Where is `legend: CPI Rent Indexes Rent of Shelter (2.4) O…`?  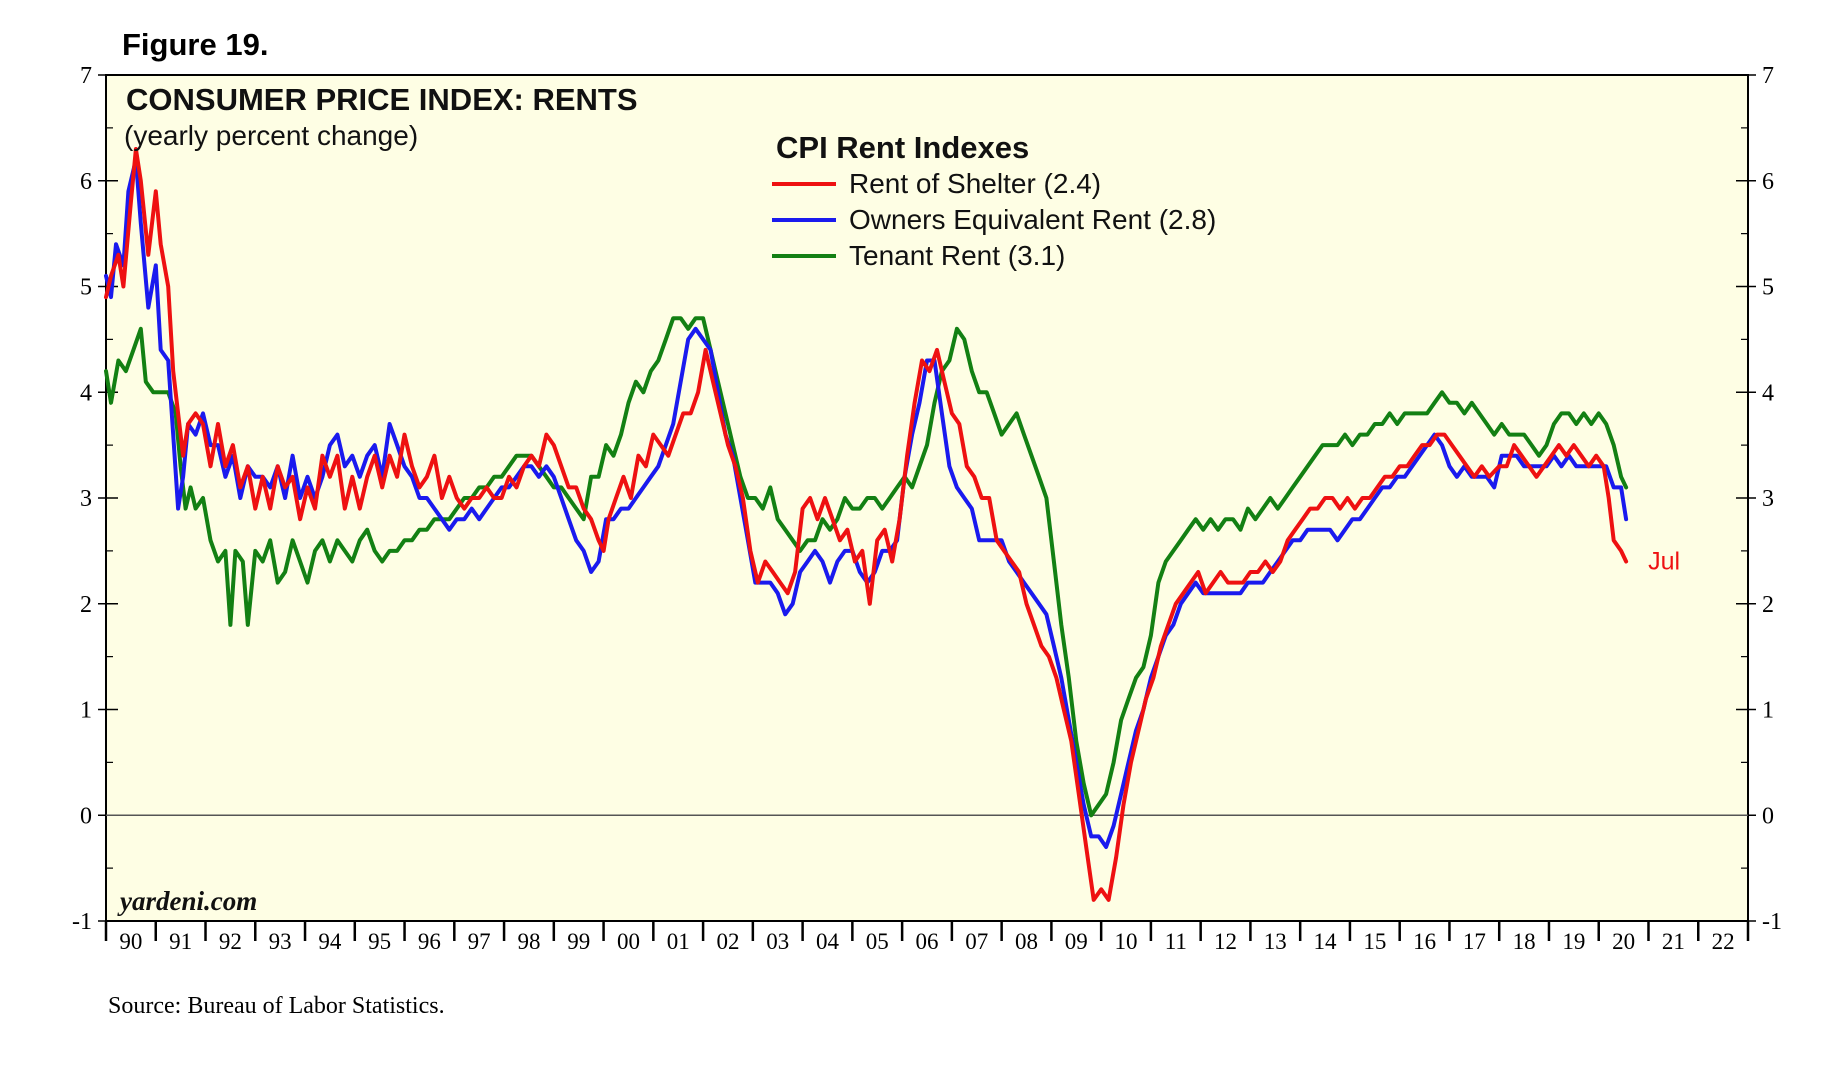 legend: CPI Rent Indexes Rent of Shelter (2.4) O… is located at coordinates (994, 200).